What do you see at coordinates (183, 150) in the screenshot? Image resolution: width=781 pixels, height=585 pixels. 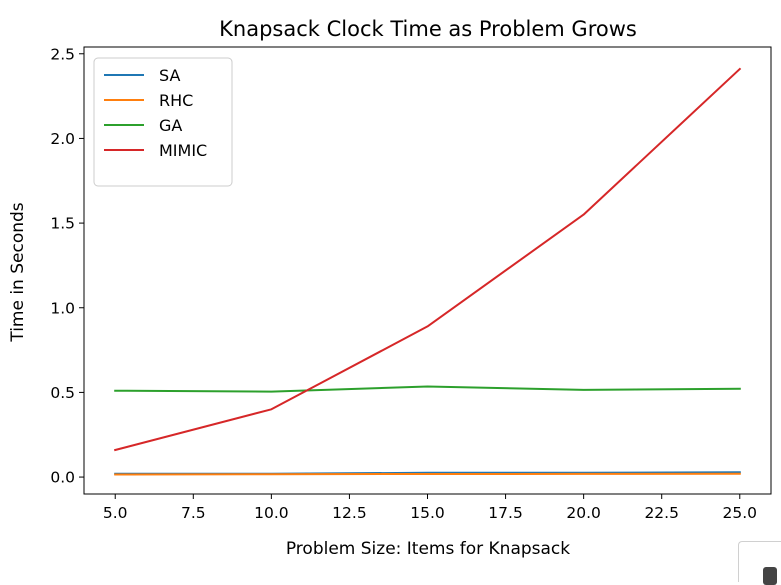 I see `legend-label-mimic: MIMIC` at bounding box center [183, 150].